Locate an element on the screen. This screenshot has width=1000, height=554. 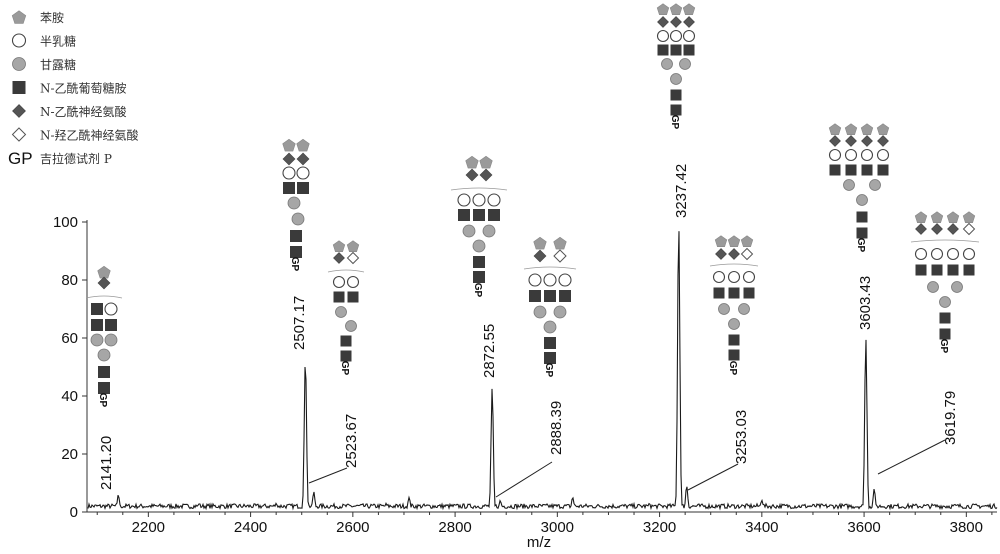
x-tick-label: 2800 is located at coordinates (454, 527).